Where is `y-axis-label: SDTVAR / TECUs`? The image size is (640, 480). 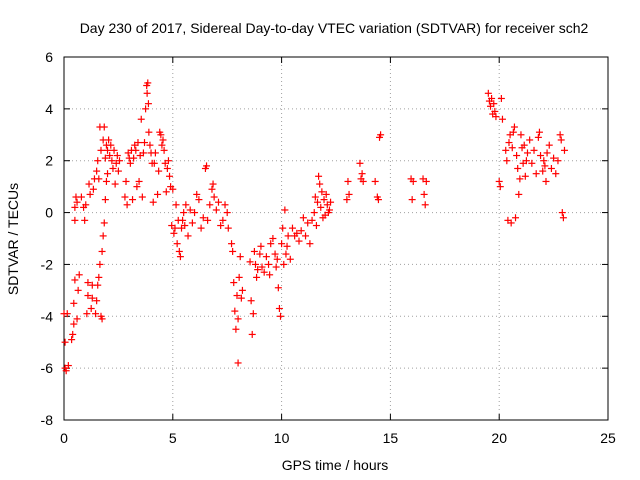 y-axis-label: SDTVAR / TECUs is located at coordinates (13, 239).